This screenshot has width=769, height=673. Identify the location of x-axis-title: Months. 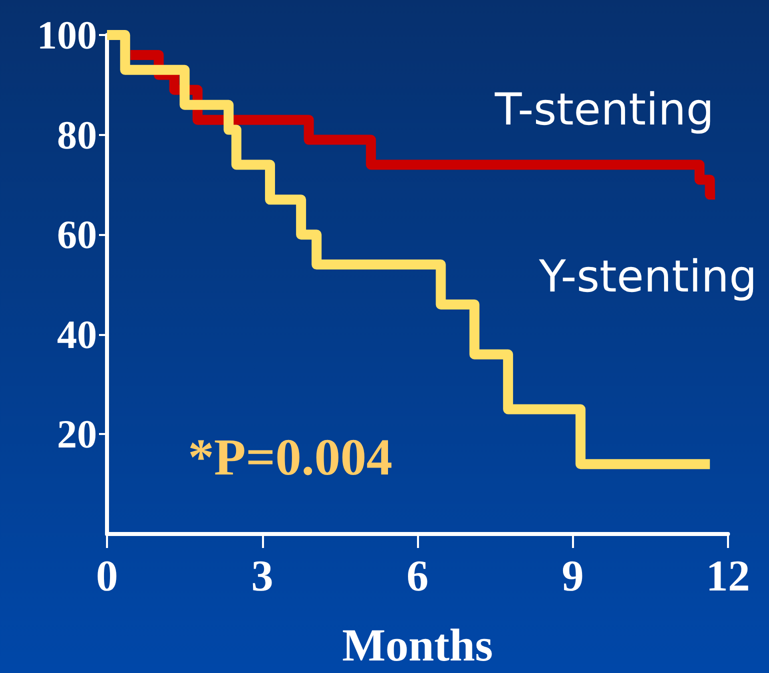
(417, 645).